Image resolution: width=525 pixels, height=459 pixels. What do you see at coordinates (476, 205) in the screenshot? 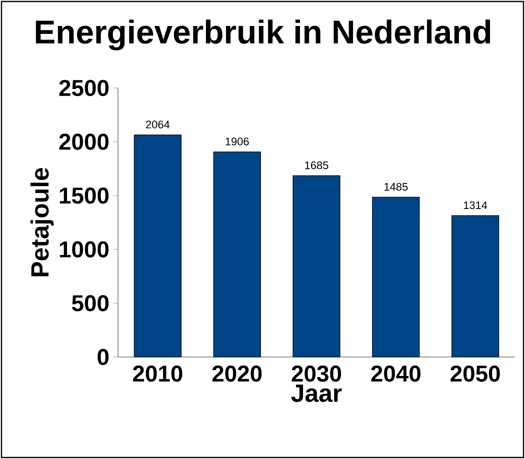
I see `data-label: 1314` at bounding box center [476, 205].